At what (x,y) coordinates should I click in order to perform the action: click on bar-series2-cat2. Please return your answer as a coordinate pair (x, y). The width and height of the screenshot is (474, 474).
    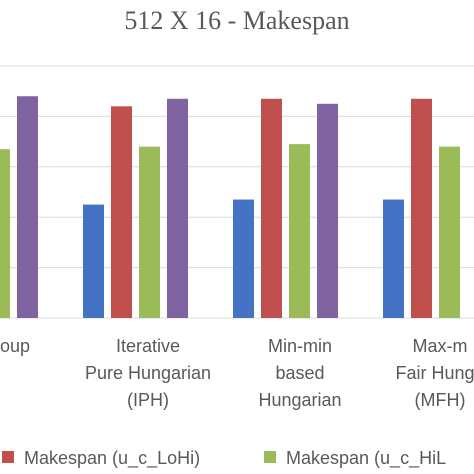
    Looking at the image, I should click on (121, 212).